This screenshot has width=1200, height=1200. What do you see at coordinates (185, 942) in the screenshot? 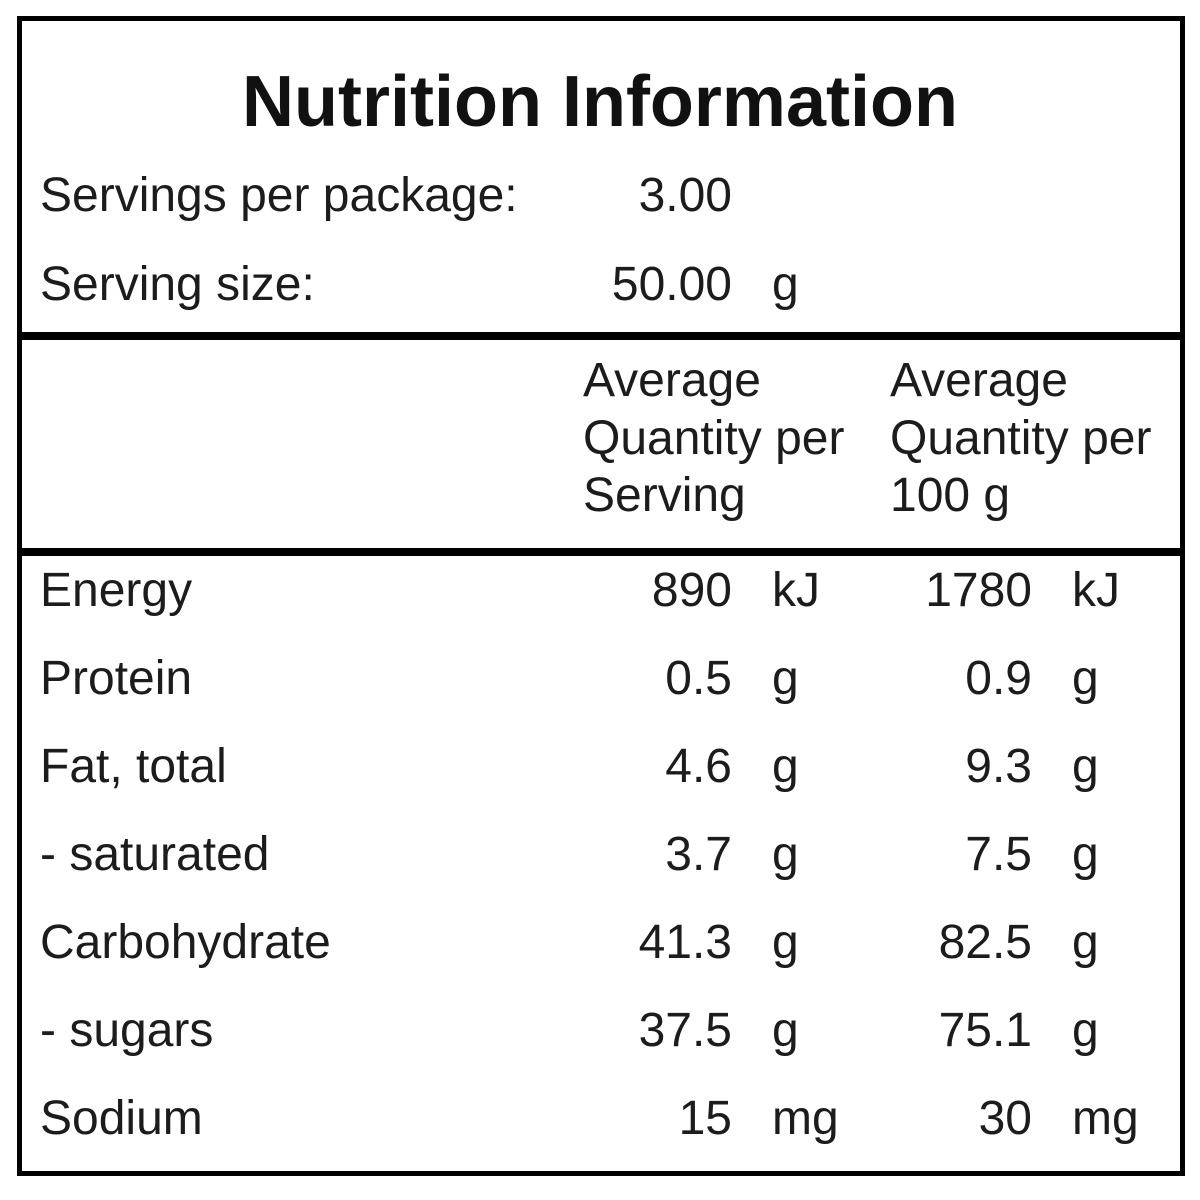
I see `nutrient-label: Carbohydrate` at bounding box center [185, 942].